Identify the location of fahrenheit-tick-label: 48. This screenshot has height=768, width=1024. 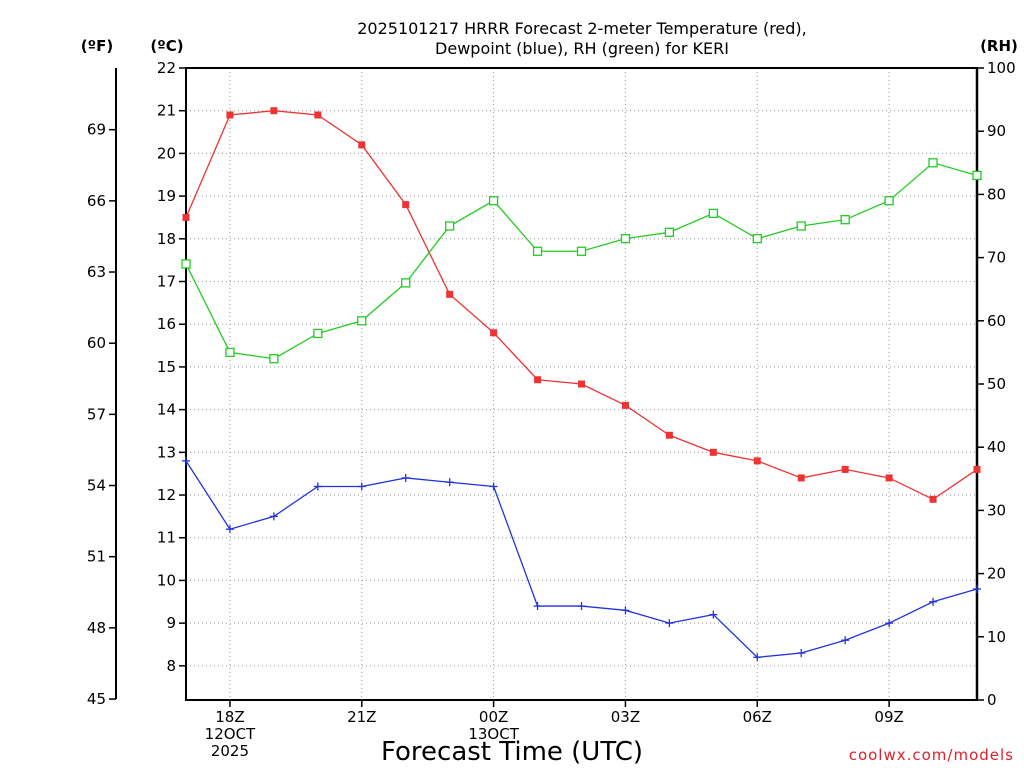
(96, 628).